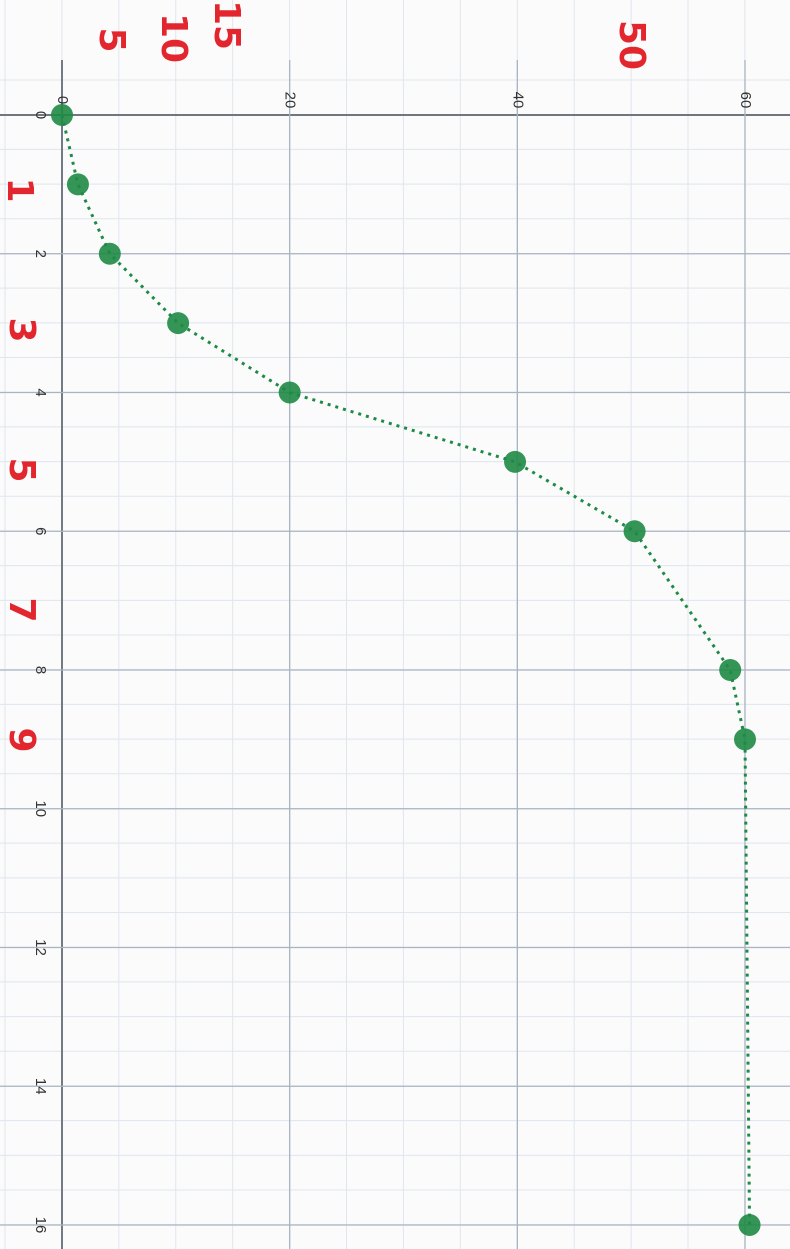 The image size is (790, 1249). I want to click on x-tick-label: 2, so click(40, 254).